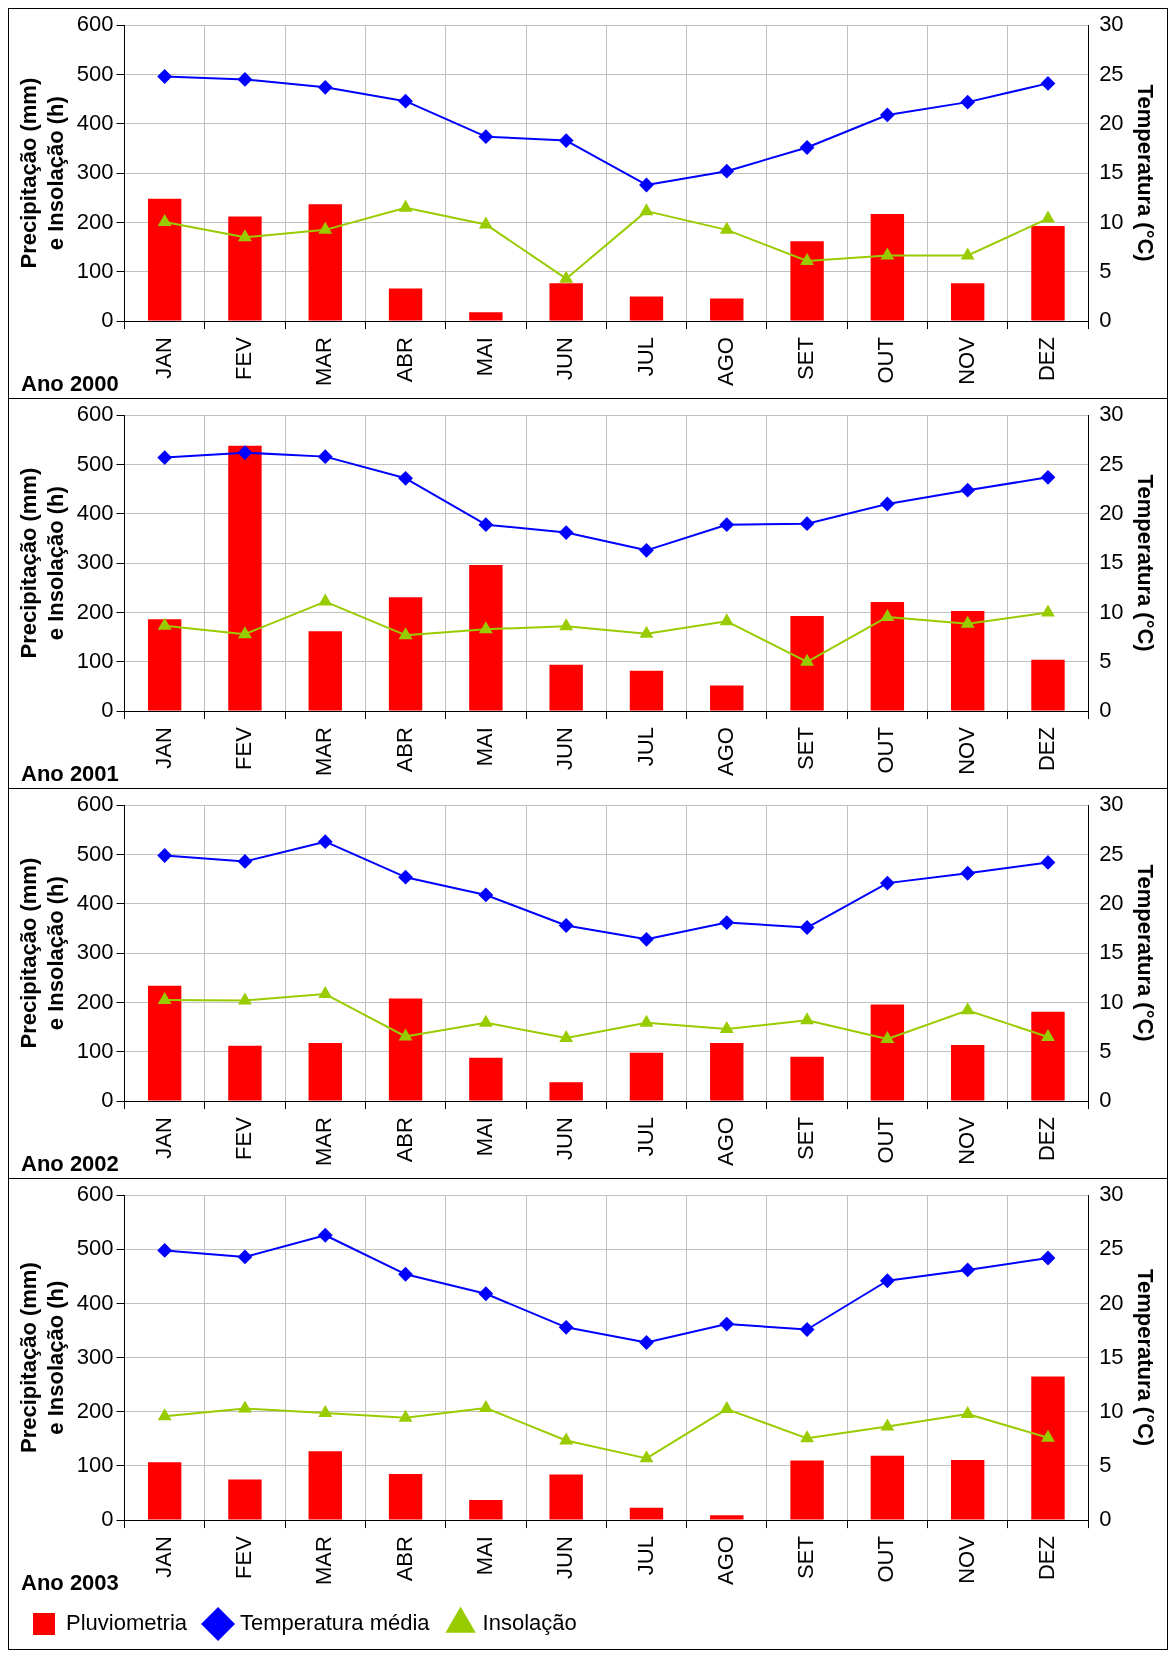 Image resolution: width=1176 pixels, height=1661 pixels. I want to click on y2-tick-label: 20, so click(1111, 1302).